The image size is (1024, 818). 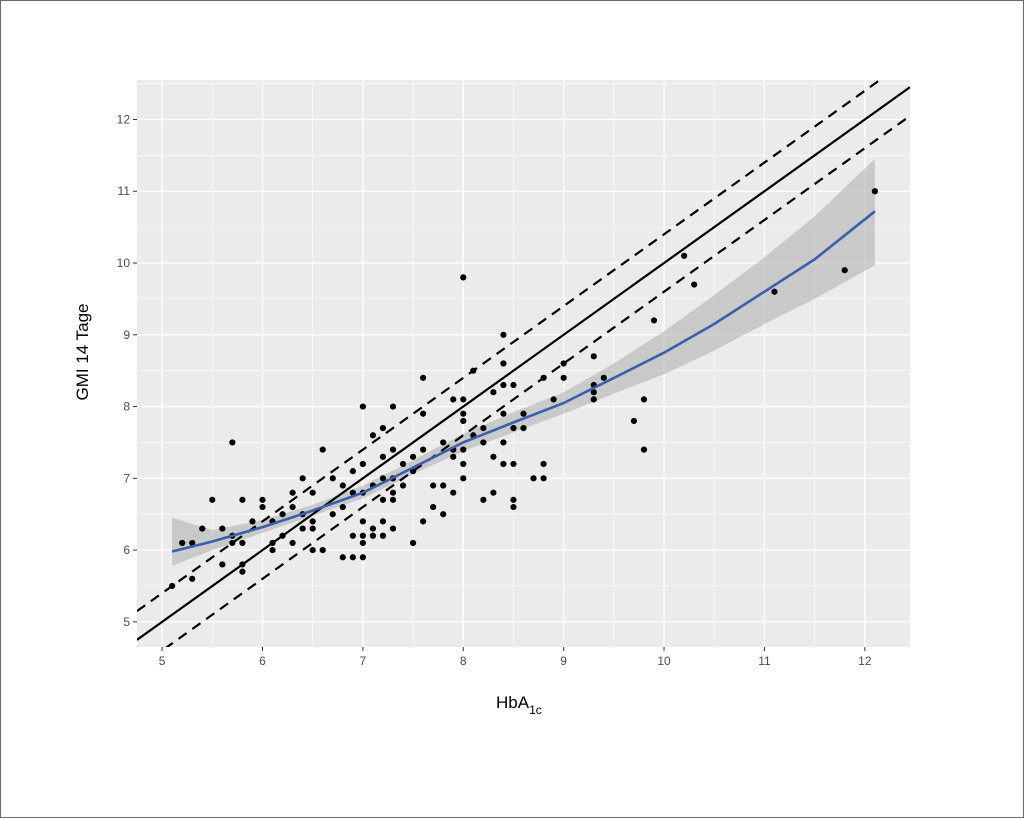 What do you see at coordinates (513, 702) in the screenshot?
I see `x-axis-title-main: HbA` at bounding box center [513, 702].